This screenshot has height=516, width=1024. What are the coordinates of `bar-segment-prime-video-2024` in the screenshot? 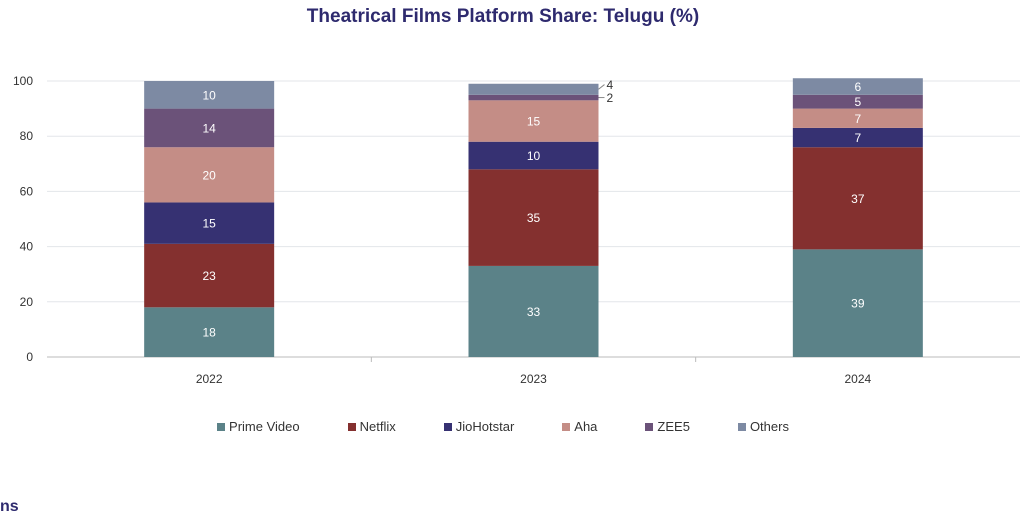 It's located at (857, 303).